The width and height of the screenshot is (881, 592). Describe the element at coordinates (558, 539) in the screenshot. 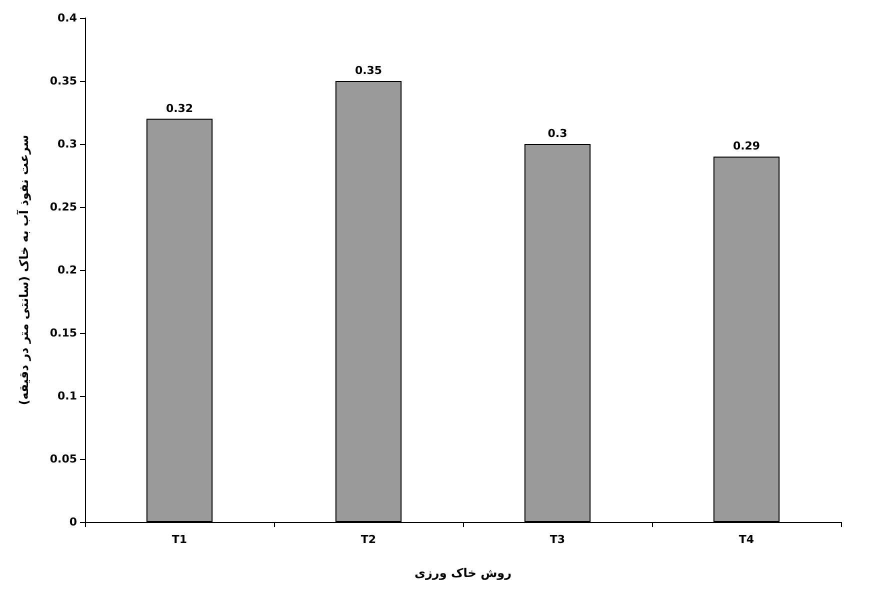

I see `x-tick-label: T3` at that location.